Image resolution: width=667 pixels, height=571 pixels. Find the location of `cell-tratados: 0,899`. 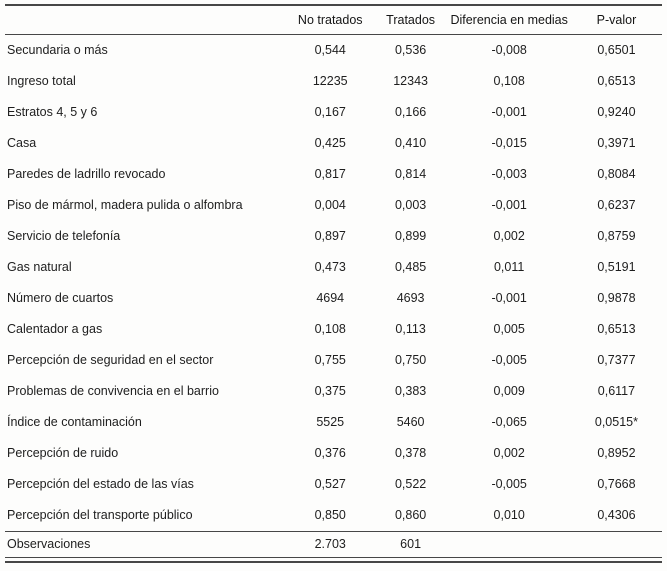

cell-tratados: 0,899 is located at coordinates (410, 236).